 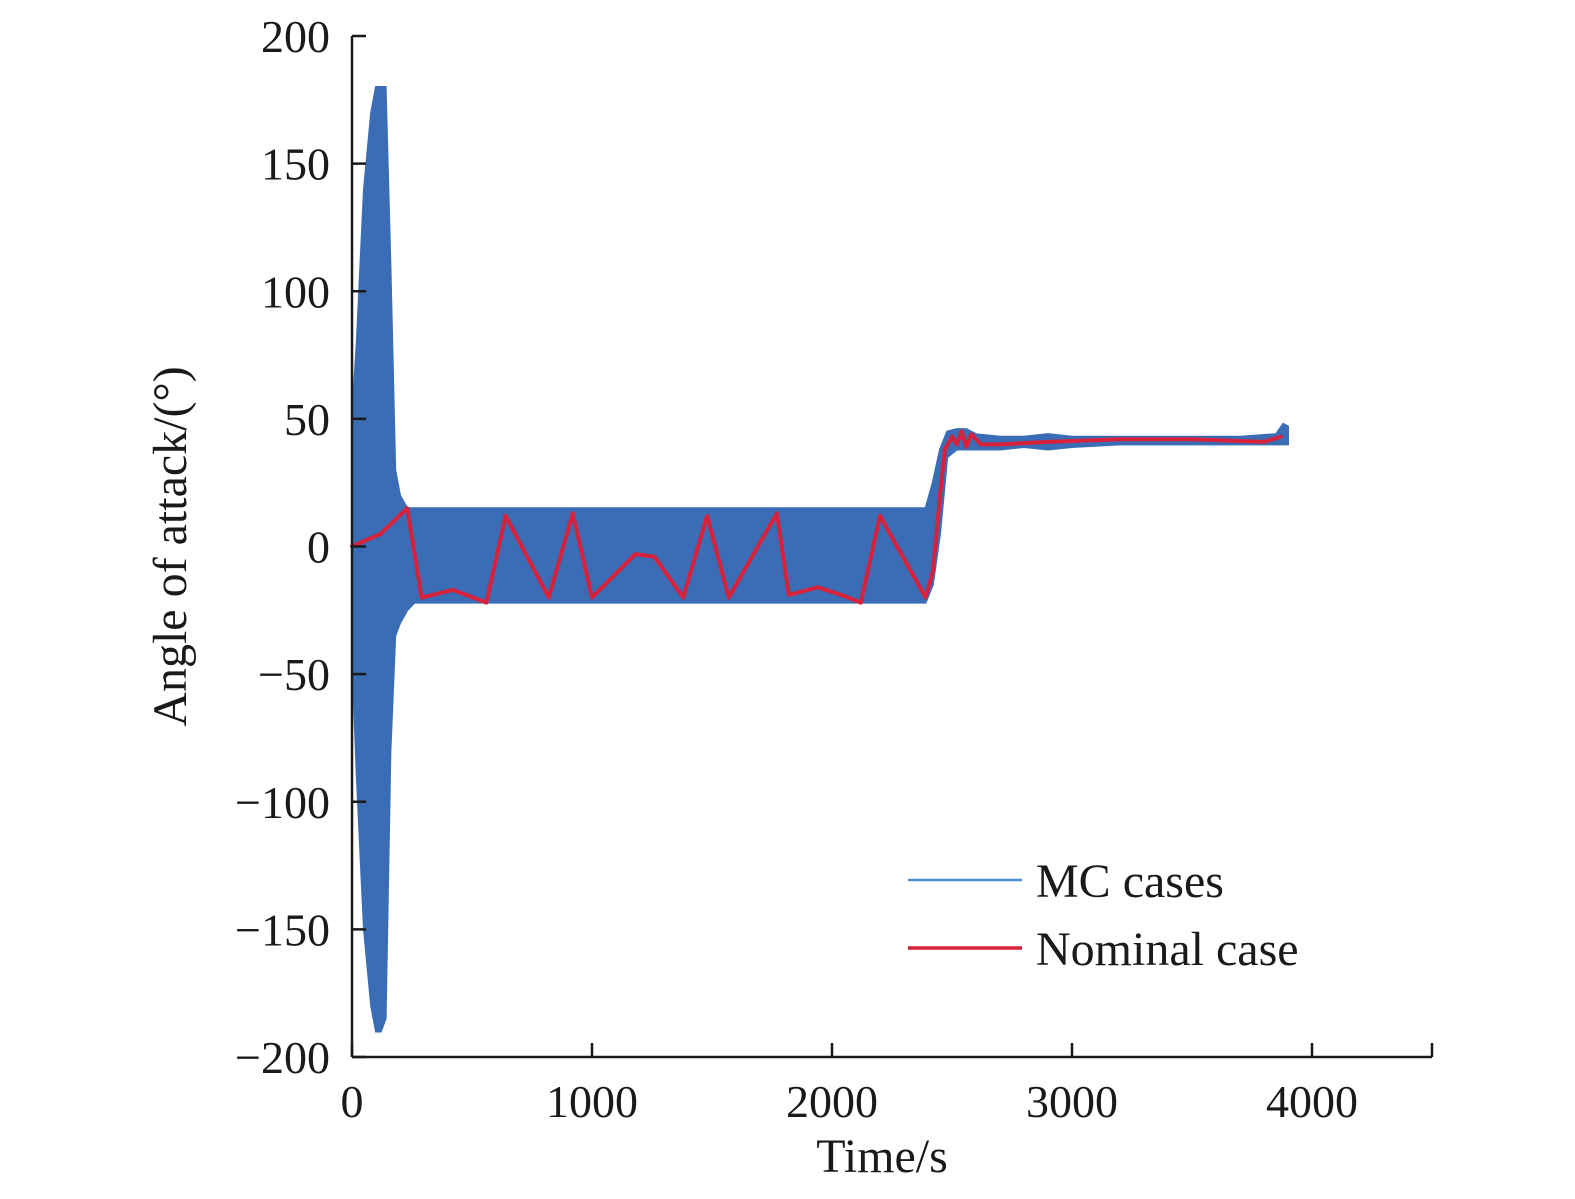 What do you see at coordinates (832, 1101) in the screenshot?
I see `x-tick-label: 2000` at bounding box center [832, 1101].